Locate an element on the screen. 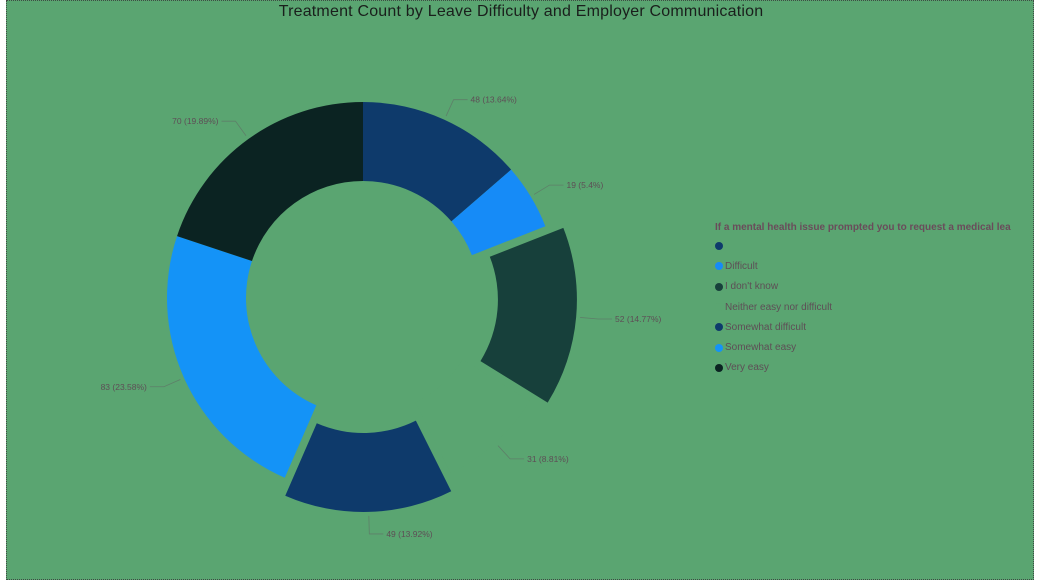  legend-label: Somewhat easy is located at coordinates (761, 348).